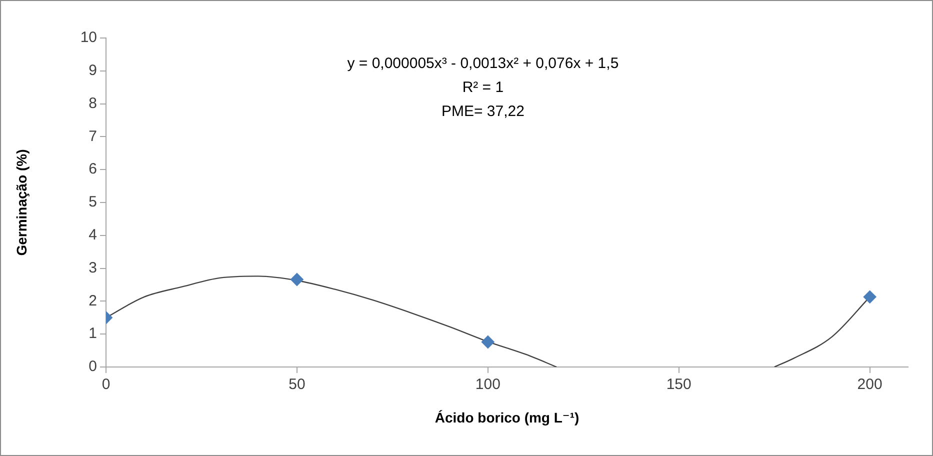 The width and height of the screenshot is (933, 456). I want to click on x-tick-label: 100, so click(487, 385).